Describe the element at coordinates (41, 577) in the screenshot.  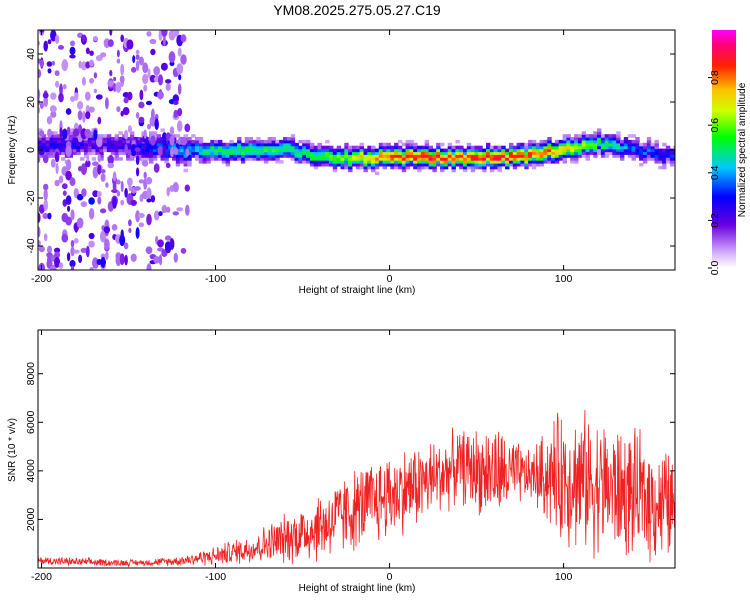
I see `x-tick-label: -200` at that location.